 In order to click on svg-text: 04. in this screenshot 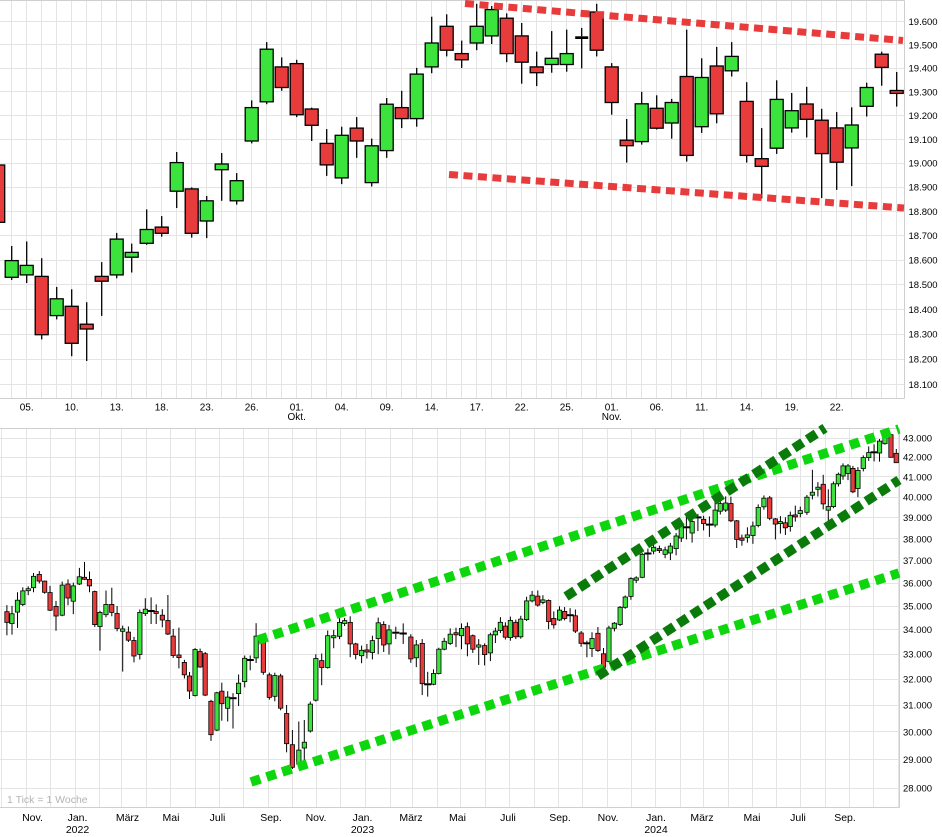, I will do `click(342, 408)`.